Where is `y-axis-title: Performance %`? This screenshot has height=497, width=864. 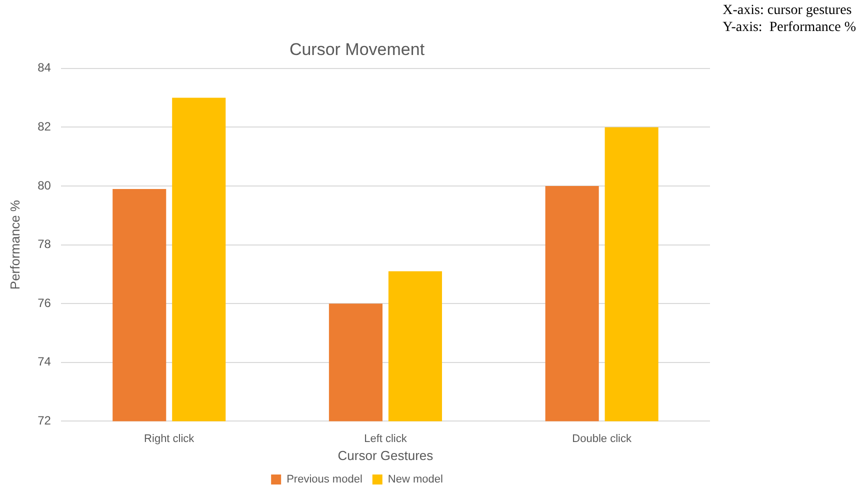
y-axis-title: Performance % is located at coordinates (14, 245).